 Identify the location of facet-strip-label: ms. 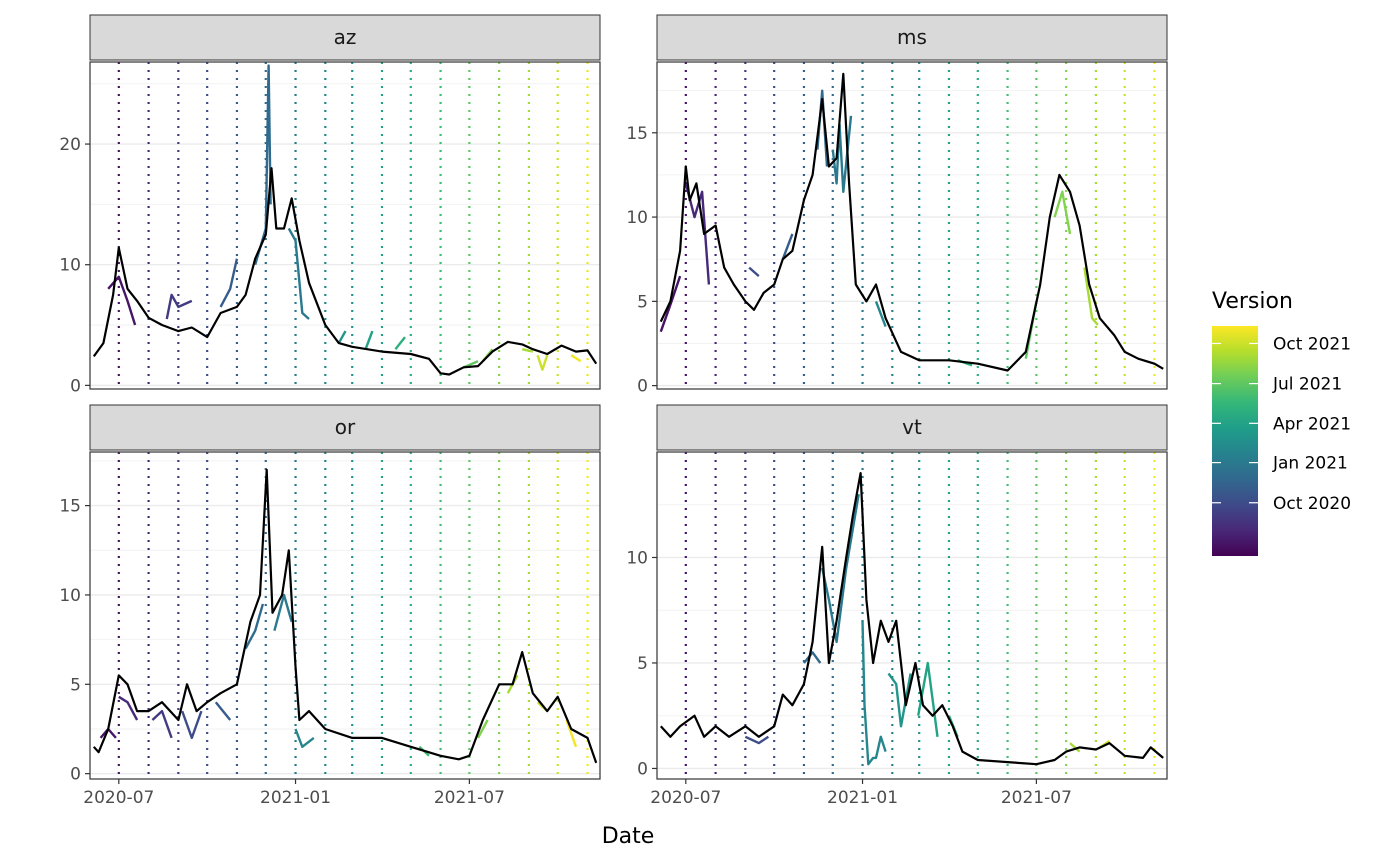
(912, 37).